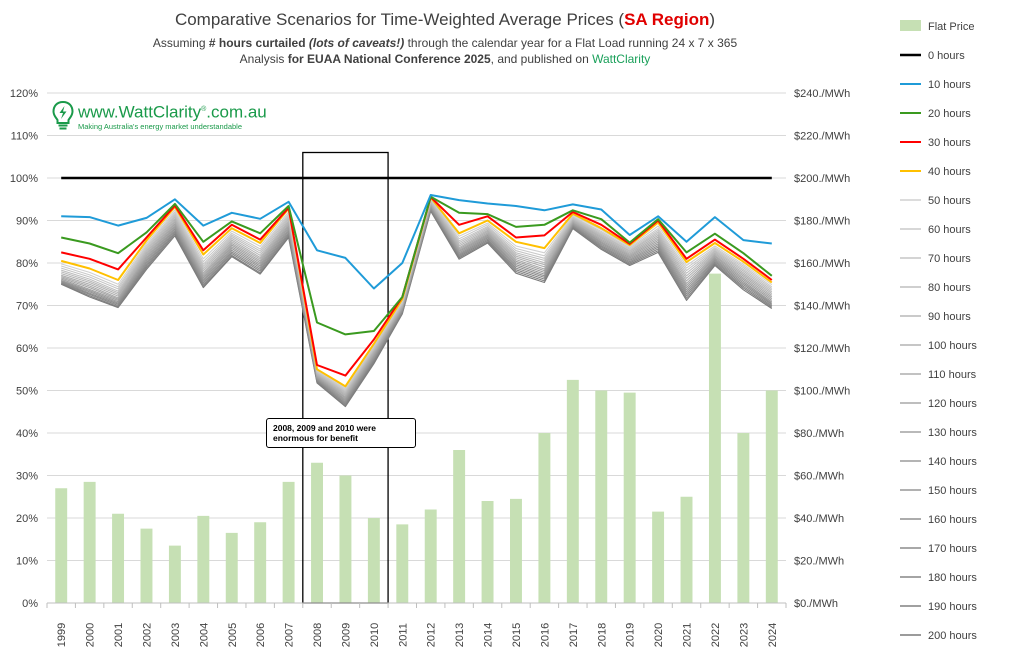 This screenshot has height=668, width=1024. I want to click on x-tick-label: 2008, so click(318, 635).